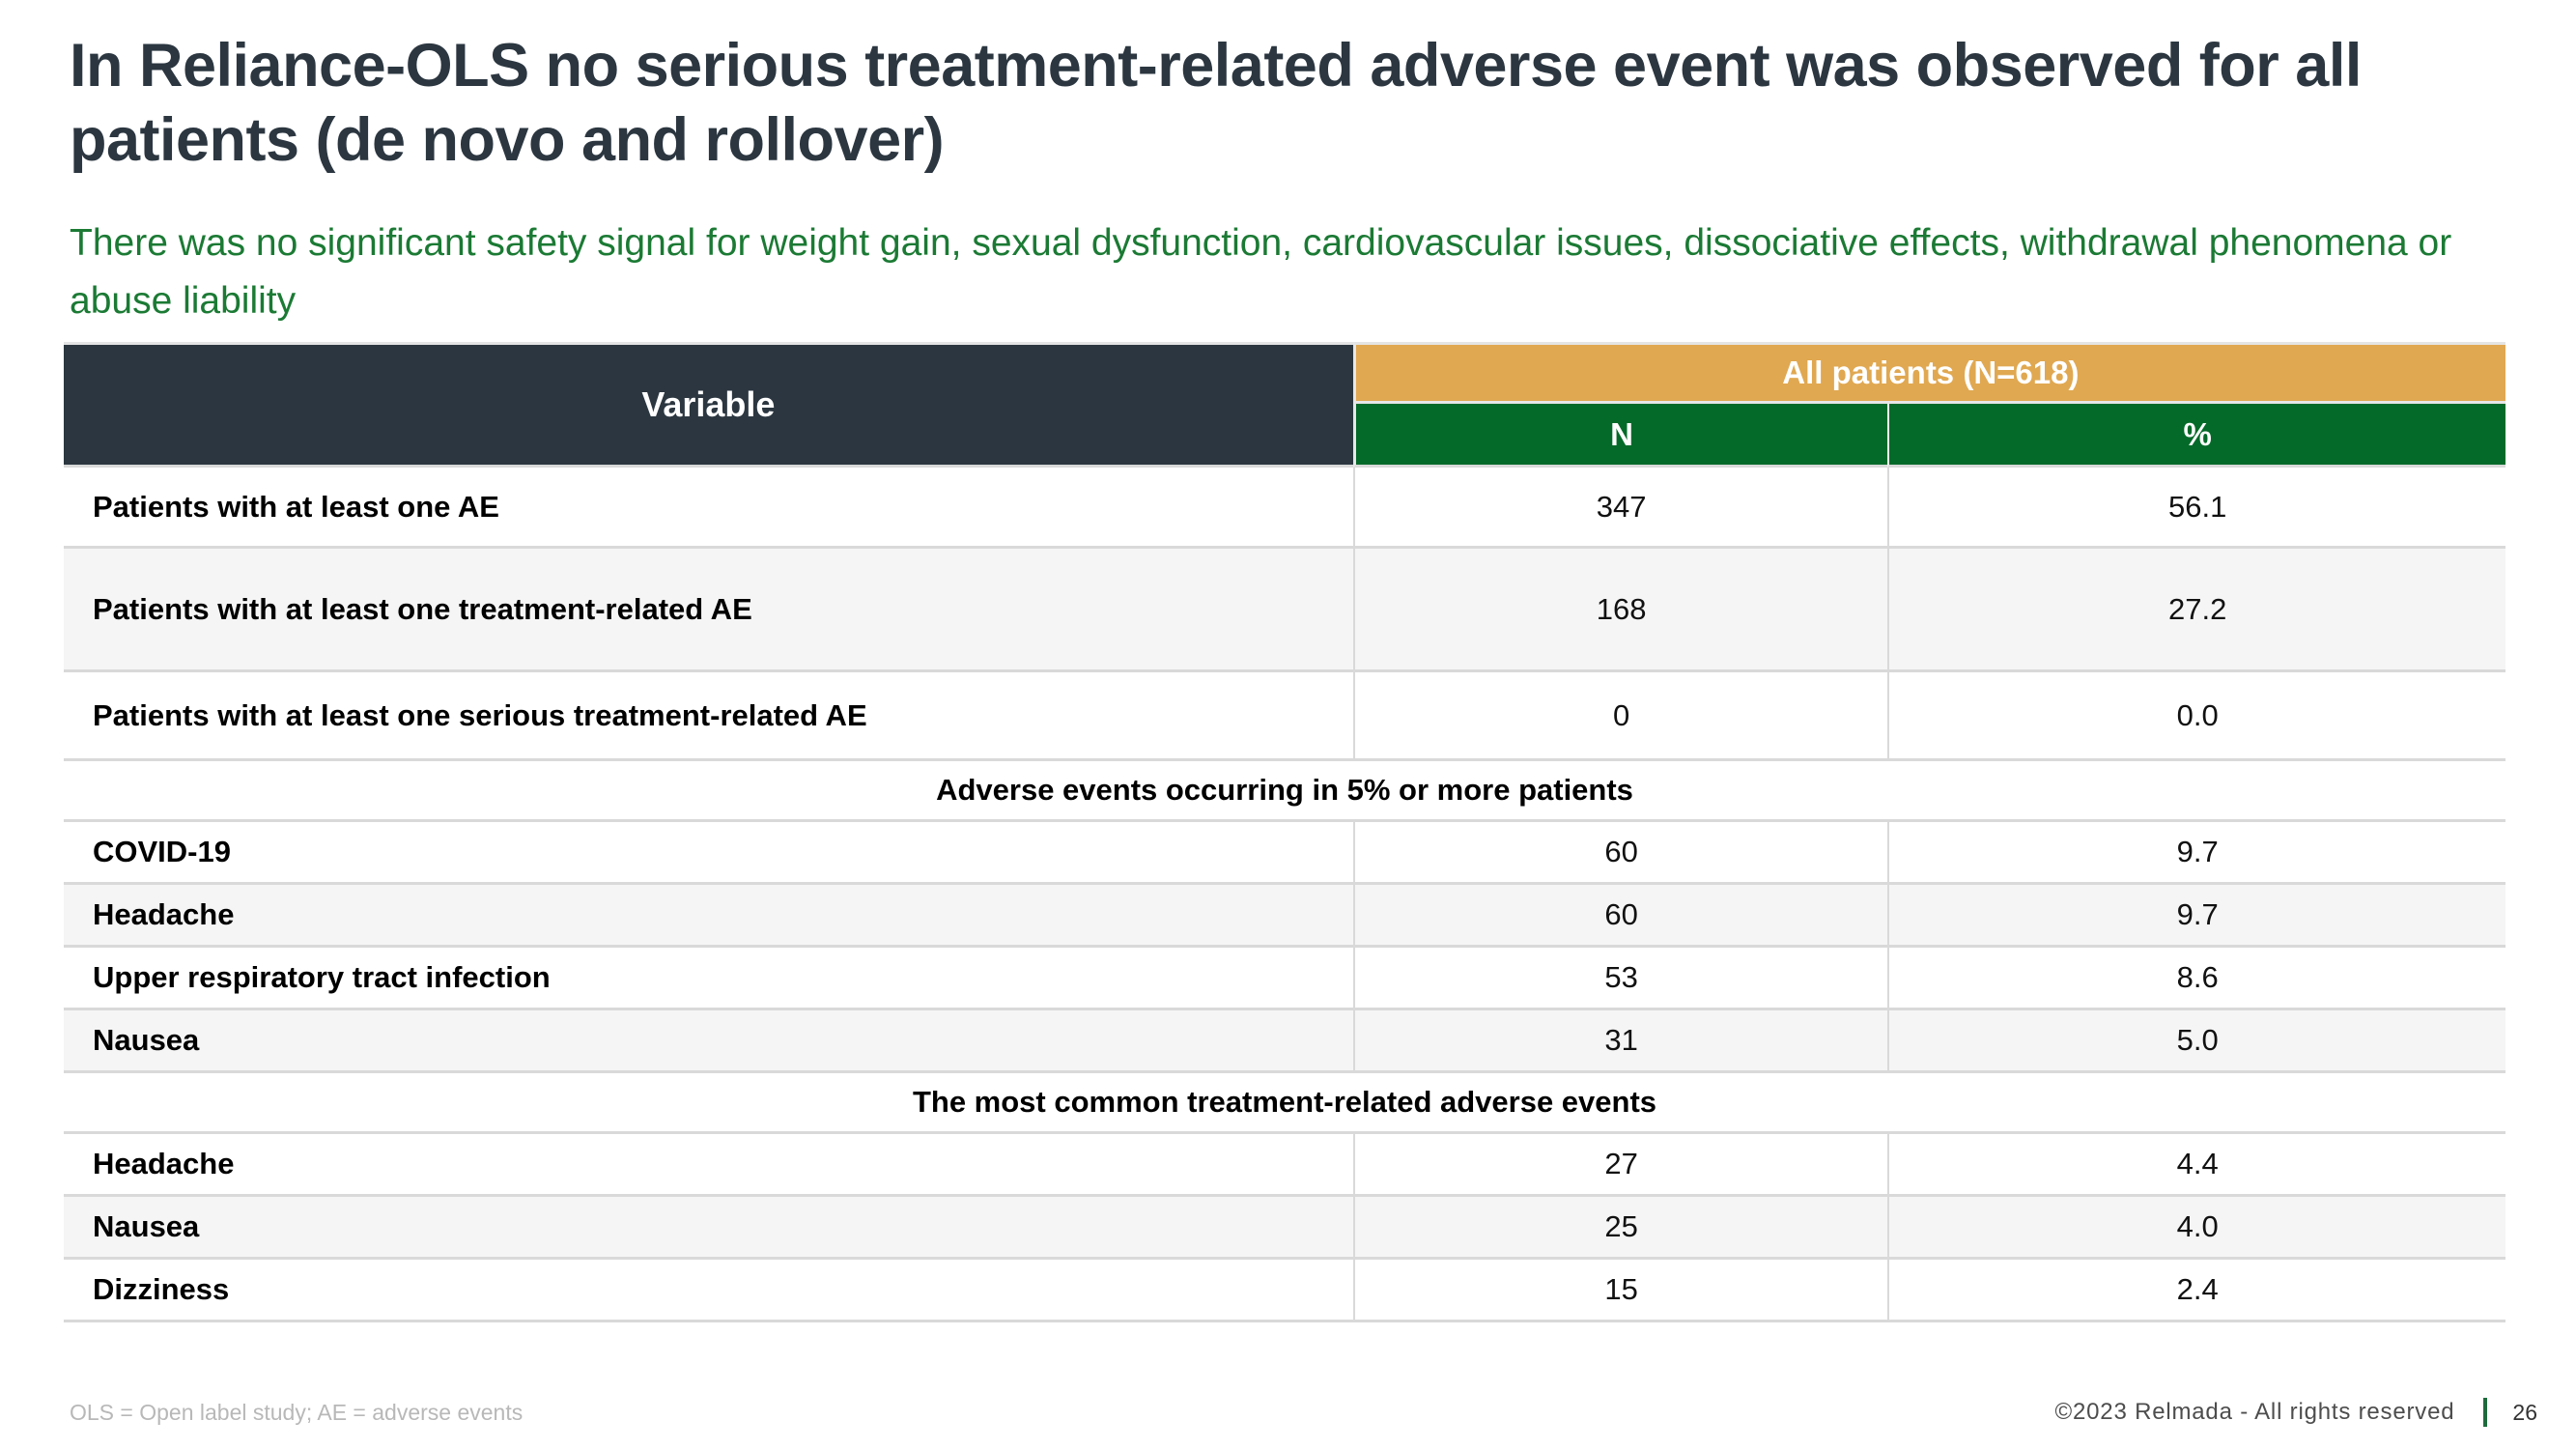 Image resolution: width=2576 pixels, height=1449 pixels. Describe the element at coordinates (708, 853) in the screenshot. I see `row-label: COVID-19` at that location.